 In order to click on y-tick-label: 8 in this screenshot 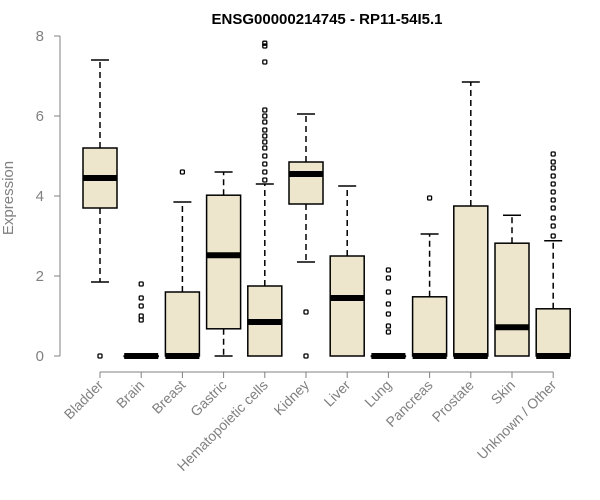, I will do `click(40, 36)`.